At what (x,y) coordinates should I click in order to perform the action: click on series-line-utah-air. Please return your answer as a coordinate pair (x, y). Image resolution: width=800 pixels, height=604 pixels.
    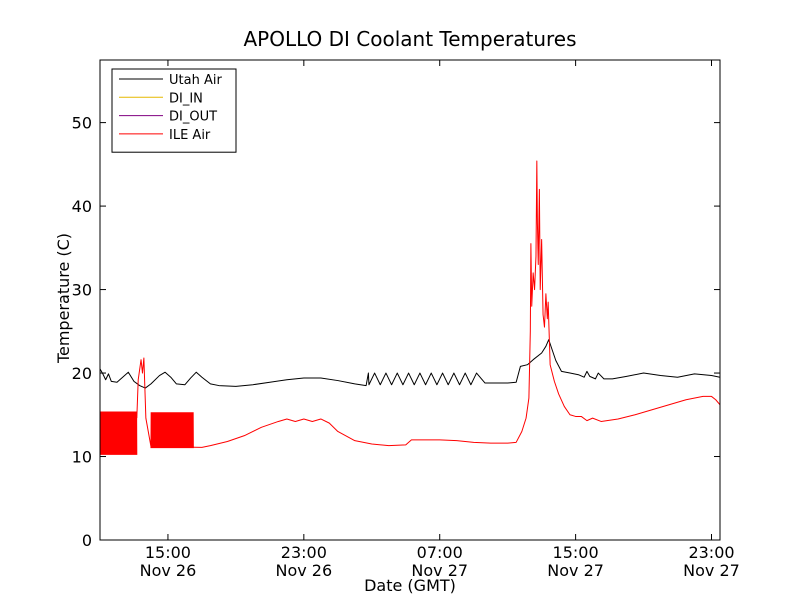
    Looking at the image, I should click on (410, 364).